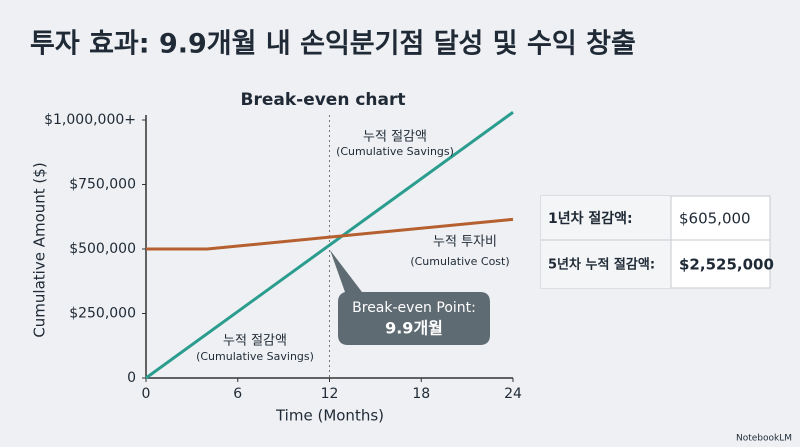 This screenshot has width=800, height=447. I want to click on x-axis-label: Time (Months), so click(329, 416).